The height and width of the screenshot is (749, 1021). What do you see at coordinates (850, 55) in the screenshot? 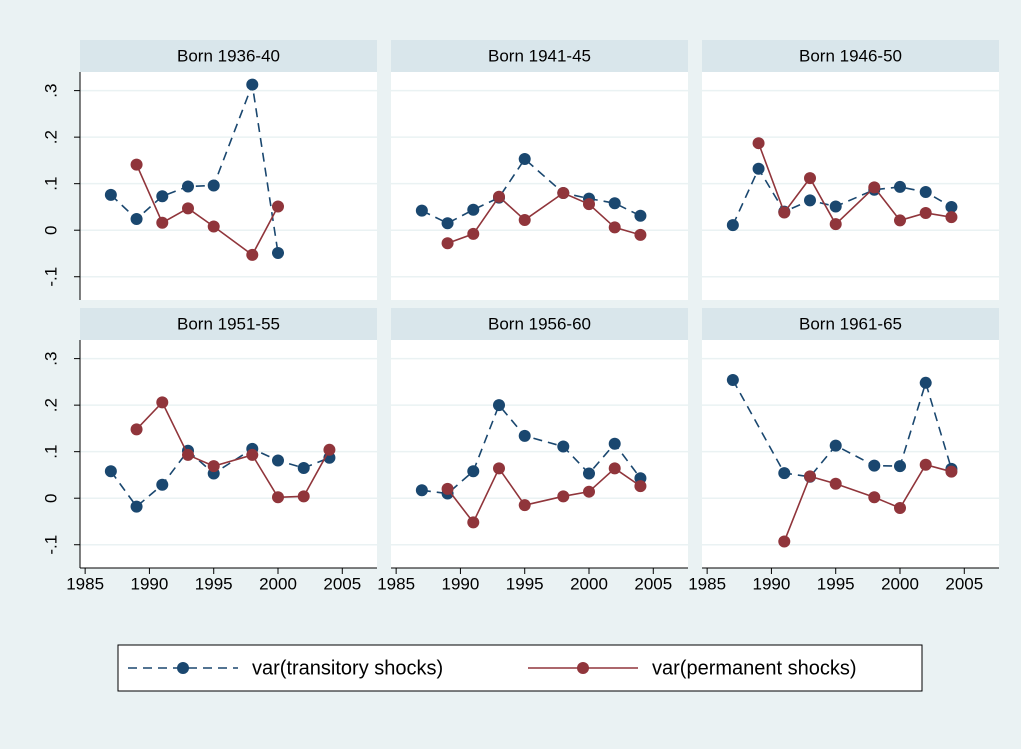
I see `panel-title: Born 1946-50` at bounding box center [850, 55].